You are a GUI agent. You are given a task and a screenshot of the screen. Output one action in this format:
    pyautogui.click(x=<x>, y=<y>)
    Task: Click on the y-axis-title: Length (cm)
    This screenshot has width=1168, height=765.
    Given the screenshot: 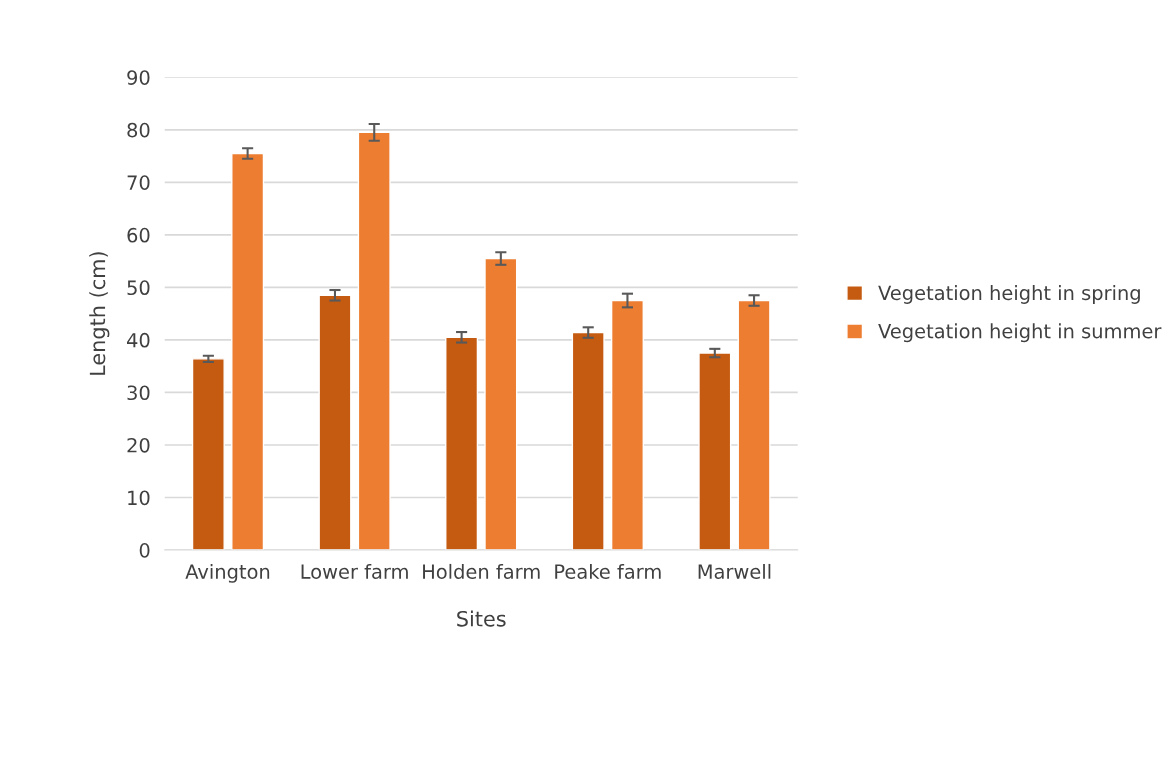 What is the action you would take?
    pyautogui.click(x=99, y=313)
    